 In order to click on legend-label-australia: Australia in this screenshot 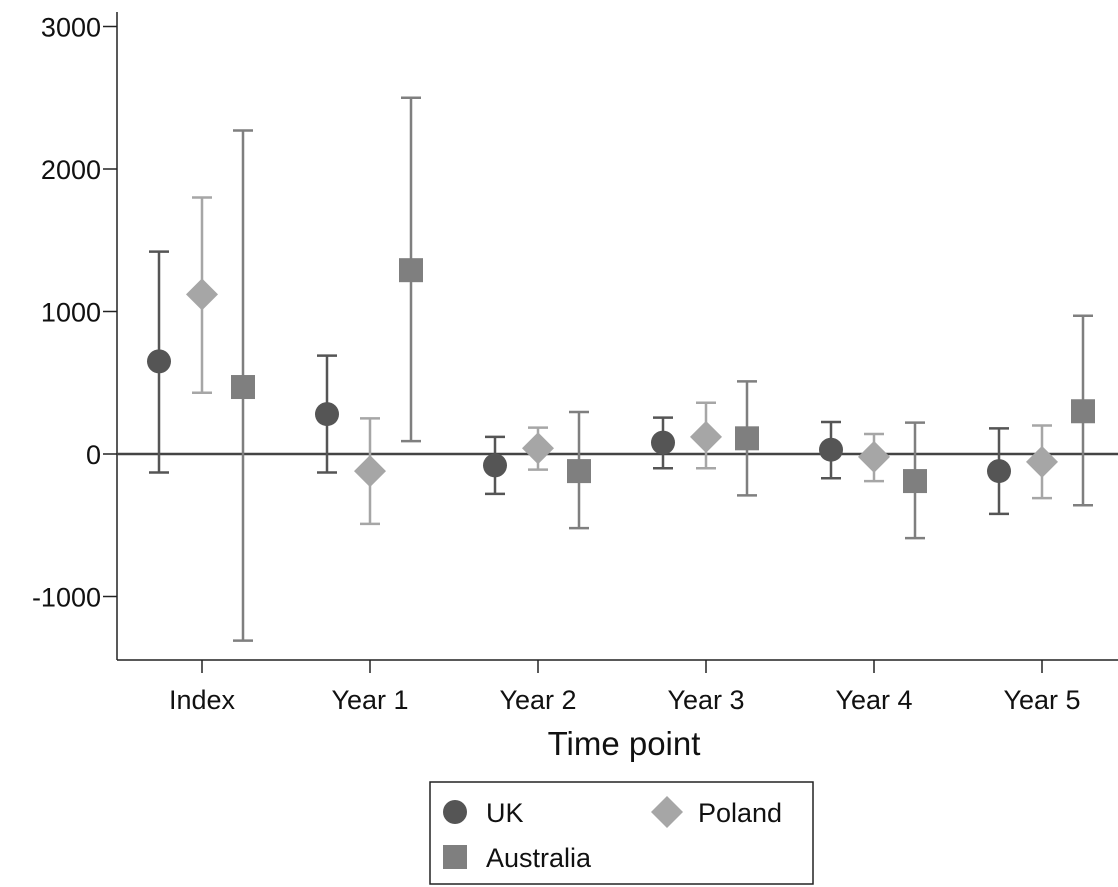, I will do `click(539, 858)`.